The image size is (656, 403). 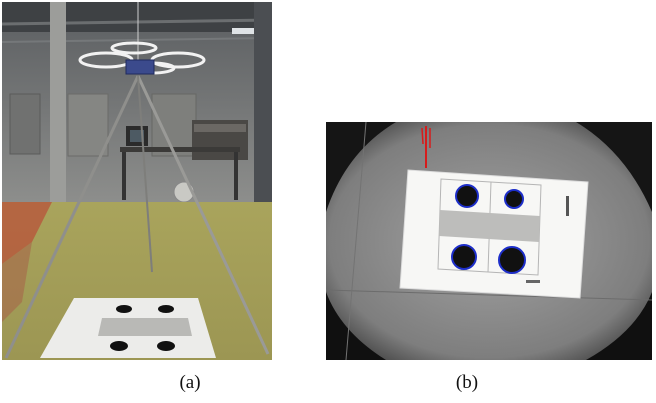 I want to click on caption-a: (a), so click(x=190, y=382).